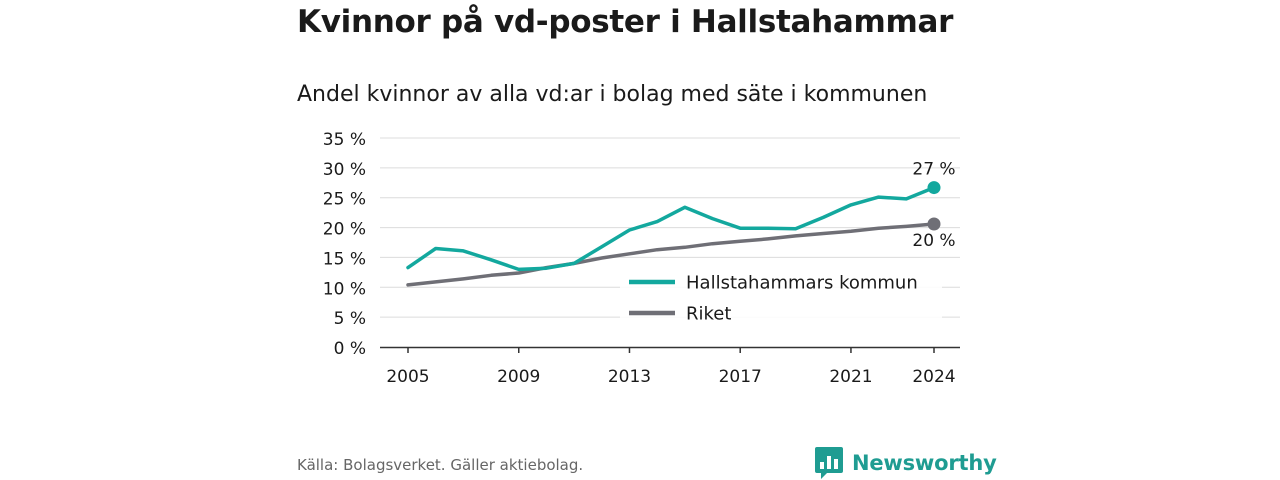  What do you see at coordinates (850, 377) in the screenshot?
I see `x-tick-label: 2021` at bounding box center [850, 377].